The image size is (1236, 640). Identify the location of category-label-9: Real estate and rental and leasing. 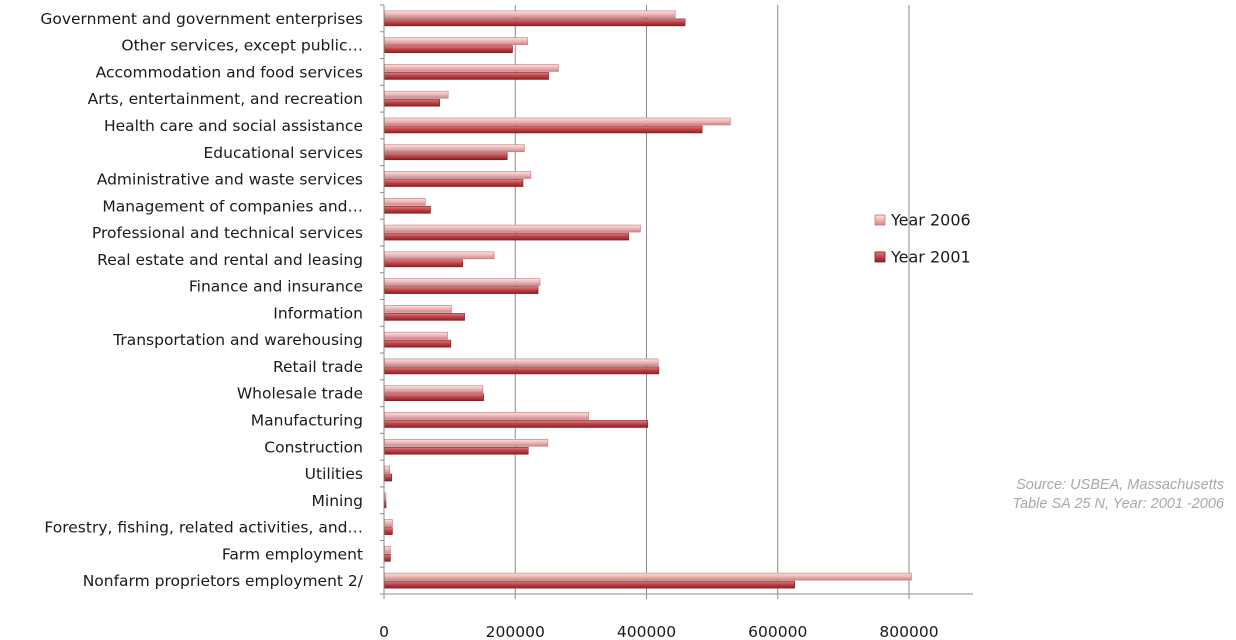
(230, 260).